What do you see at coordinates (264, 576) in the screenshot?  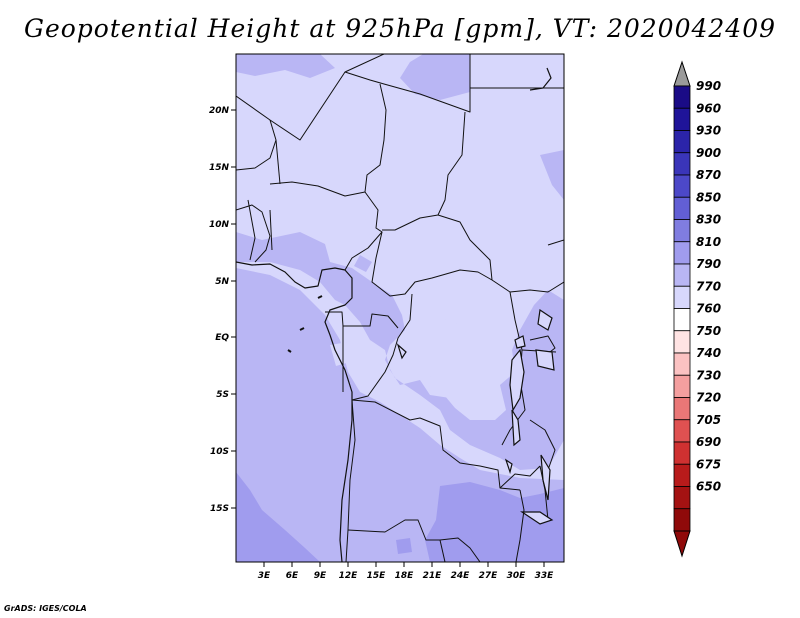 I see `lon-label-3e: 3E` at bounding box center [264, 576].